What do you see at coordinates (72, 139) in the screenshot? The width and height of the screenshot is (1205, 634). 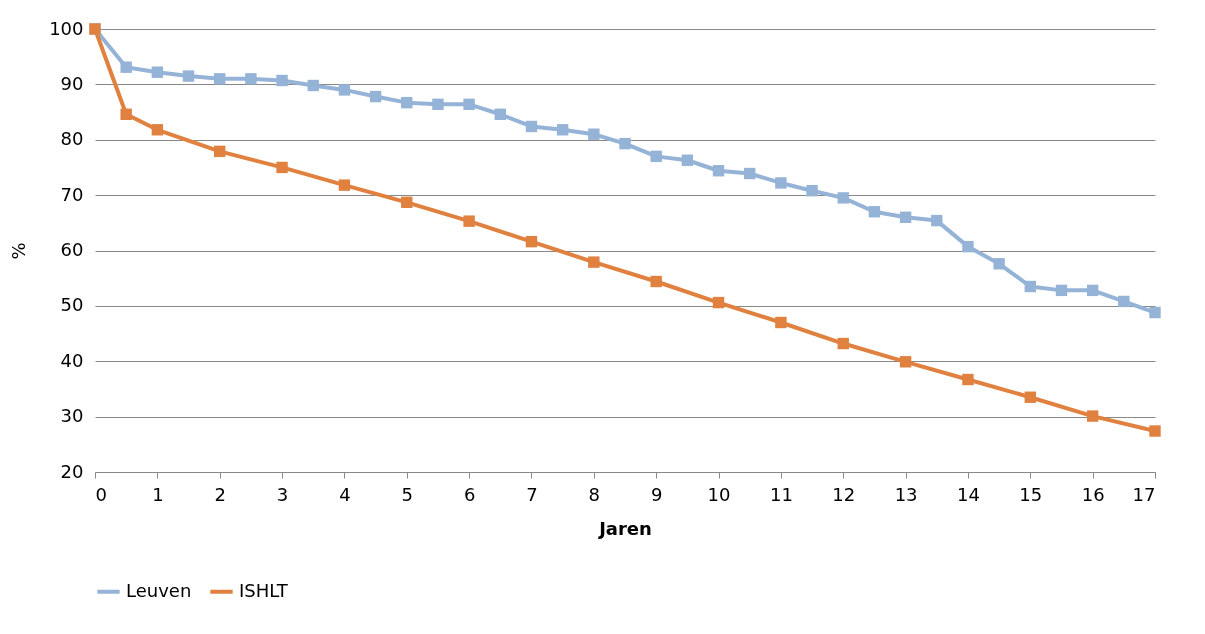 I see `y-tick-label: 80` at bounding box center [72, 139].